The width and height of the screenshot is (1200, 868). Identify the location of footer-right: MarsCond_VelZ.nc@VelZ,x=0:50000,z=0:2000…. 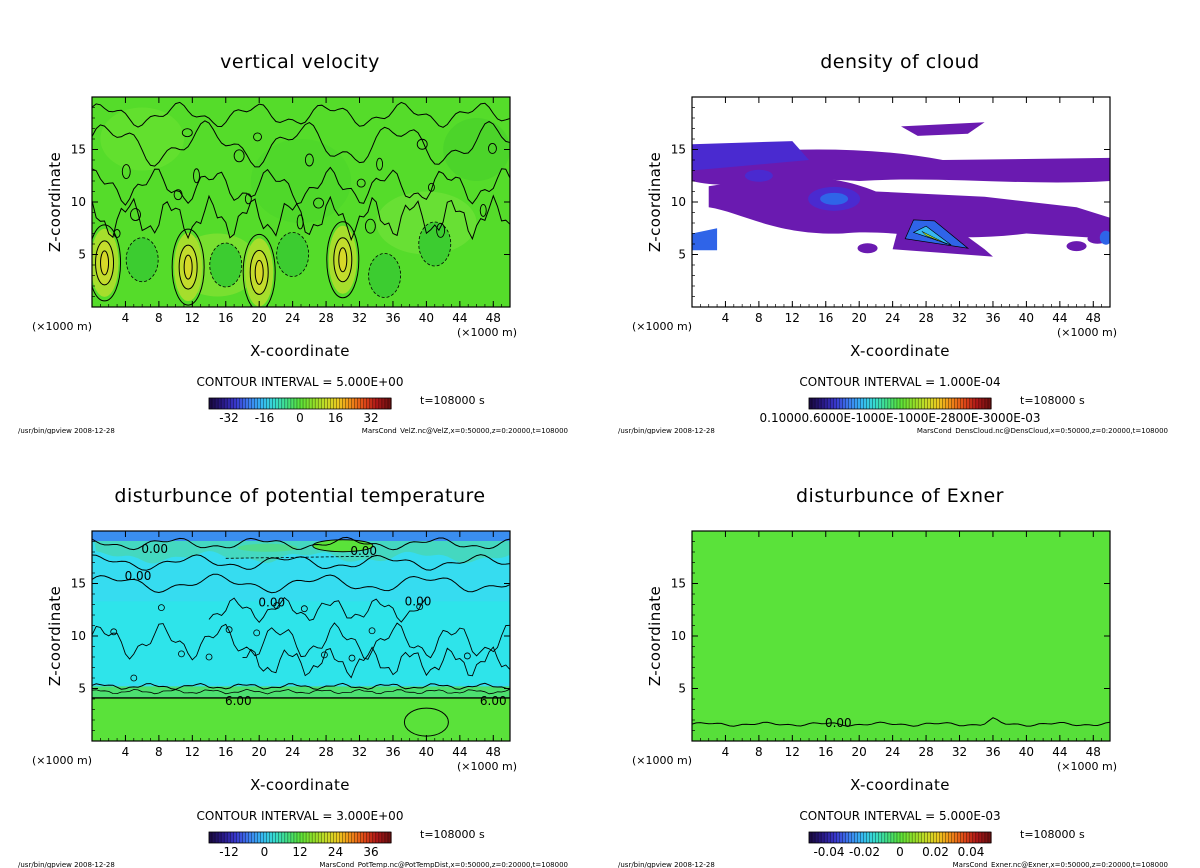
(465, 430).